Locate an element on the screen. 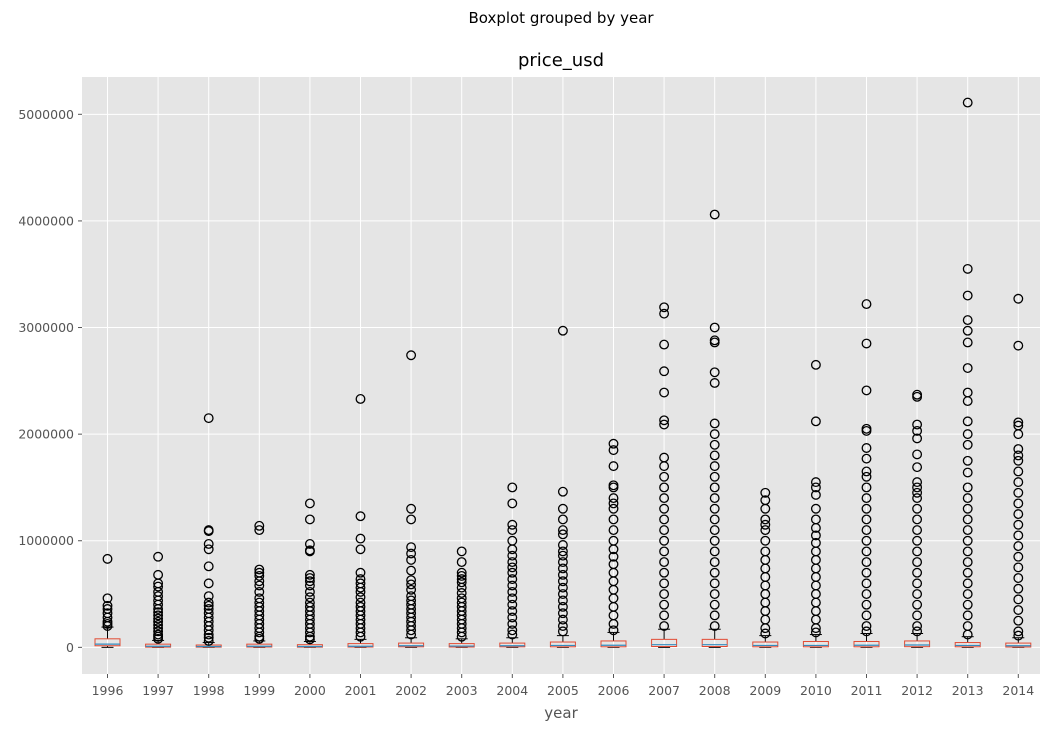  box-2008 is located at coordinates (714, 428).